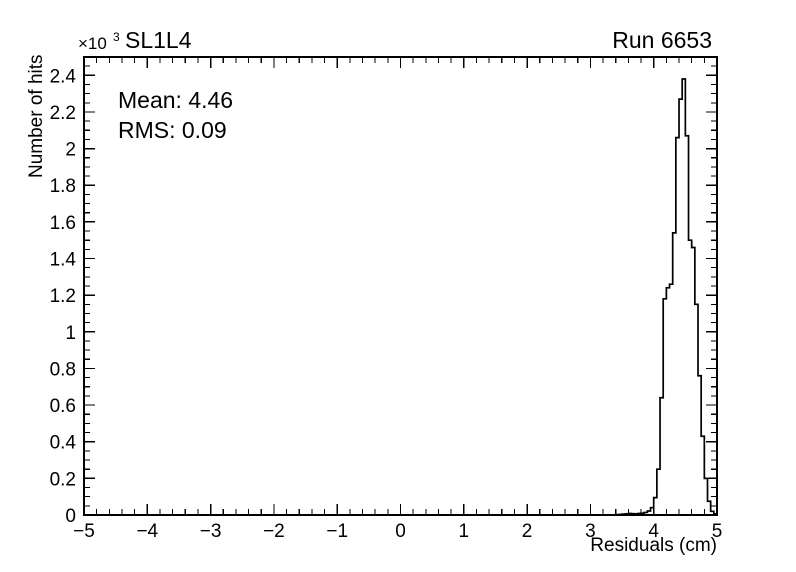 This screenshot has height=572, width=796. What do you see at coordinates (70, 516) in the screenshot?
I see `y-tick-label: 0` at bounding box center [70, 516].